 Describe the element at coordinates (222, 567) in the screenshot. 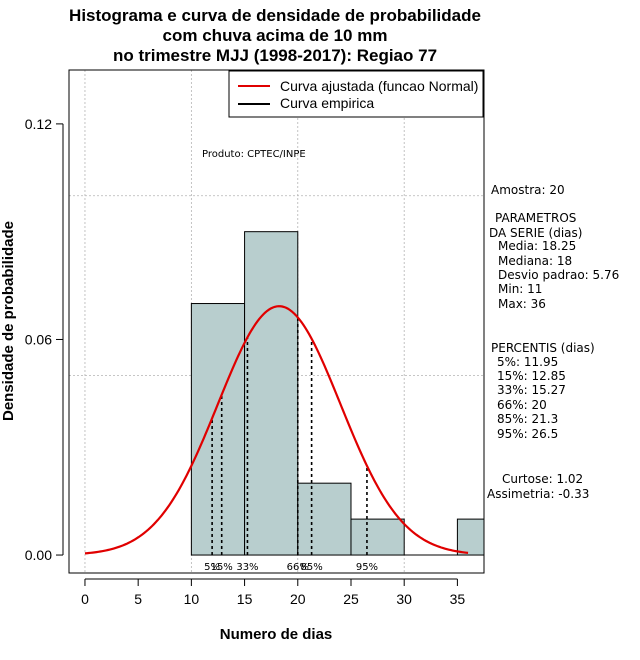

I see `percentile-label: 15%` at that location.